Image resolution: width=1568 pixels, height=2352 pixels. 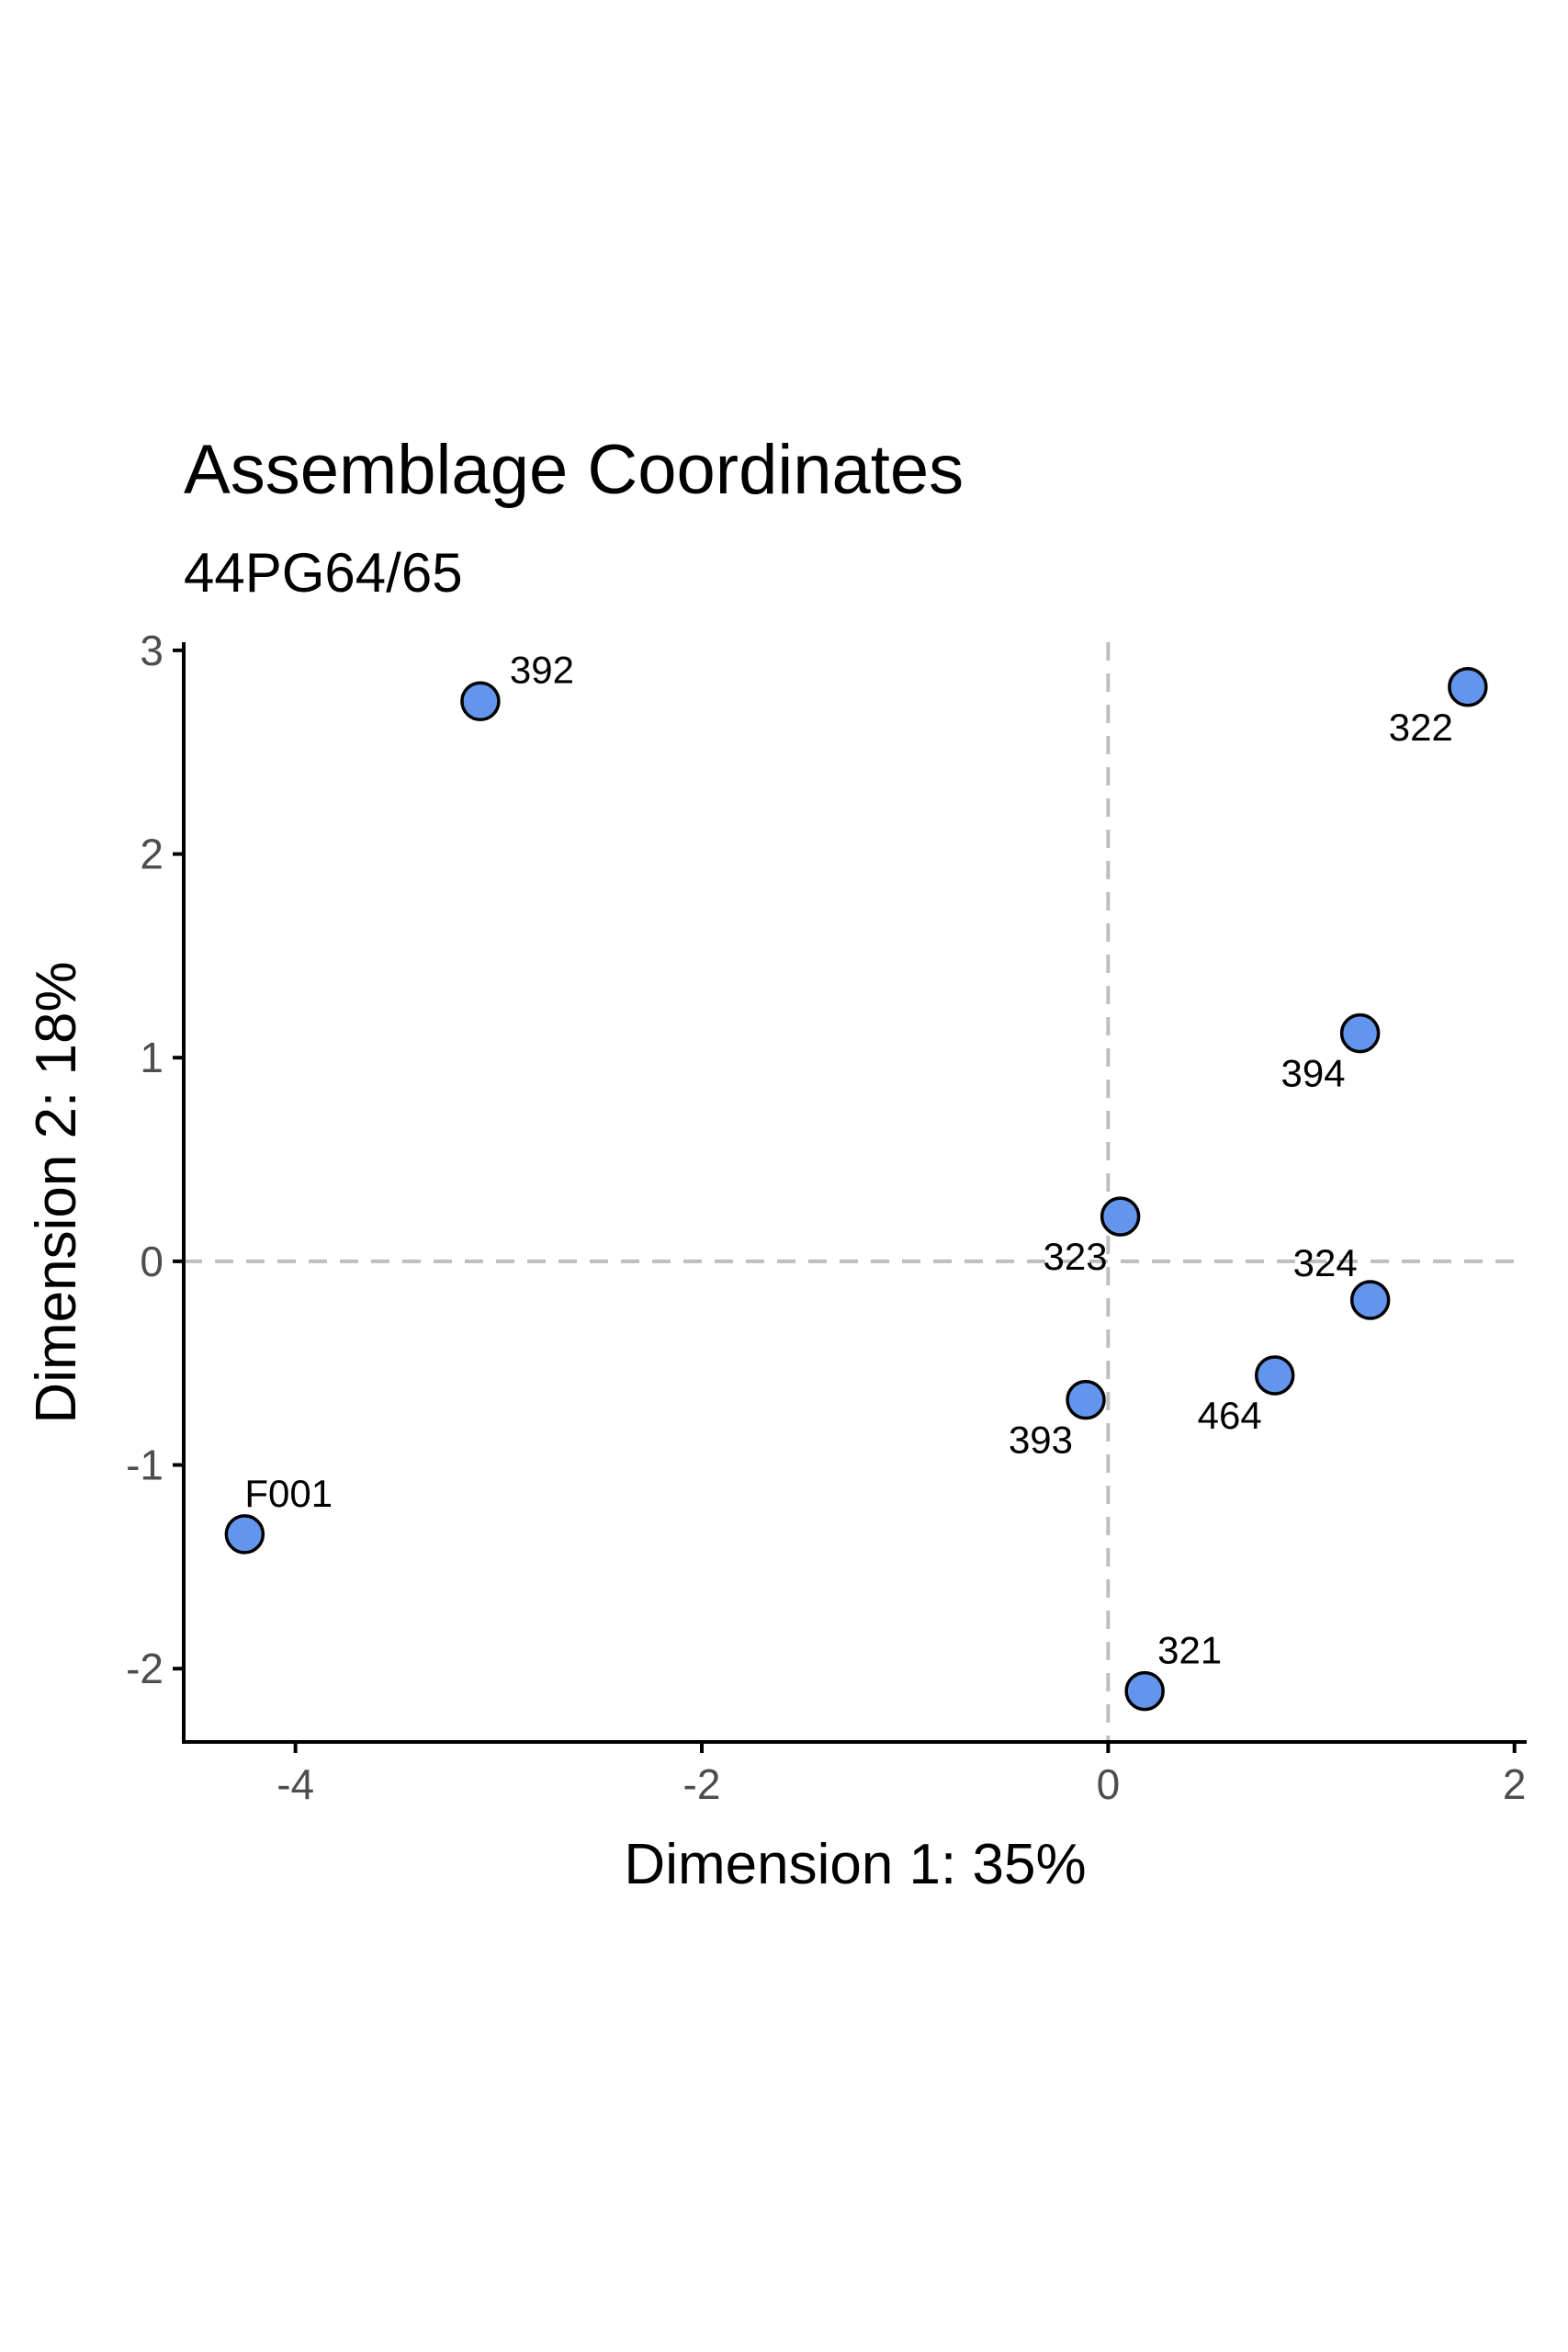 I want to click on y-tick-label: -1, so click(x=145, y=1466).